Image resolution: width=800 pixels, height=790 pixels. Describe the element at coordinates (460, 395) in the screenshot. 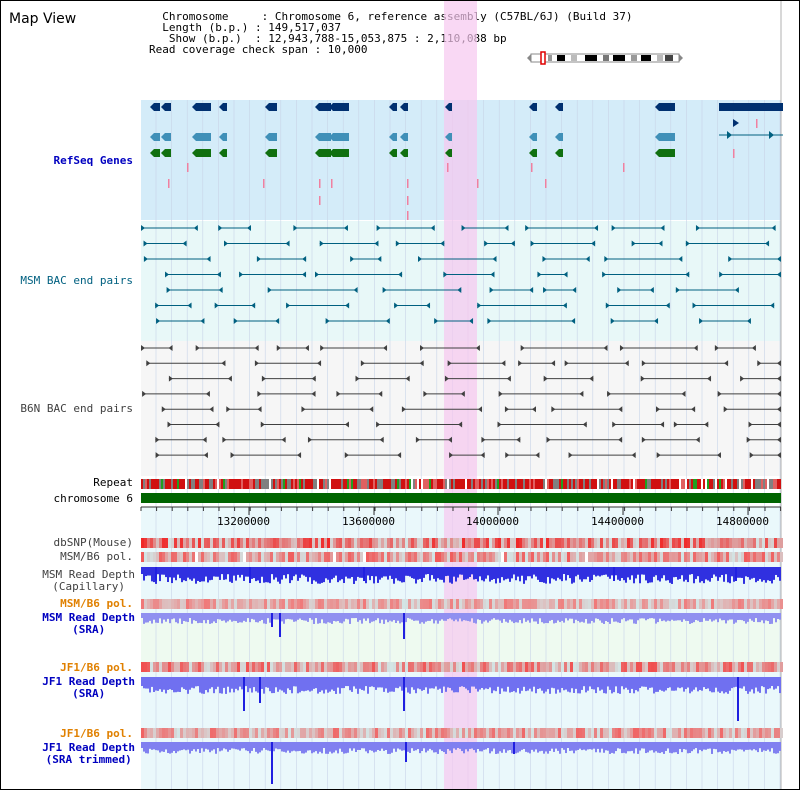

I see `selection-highlight` at that location.